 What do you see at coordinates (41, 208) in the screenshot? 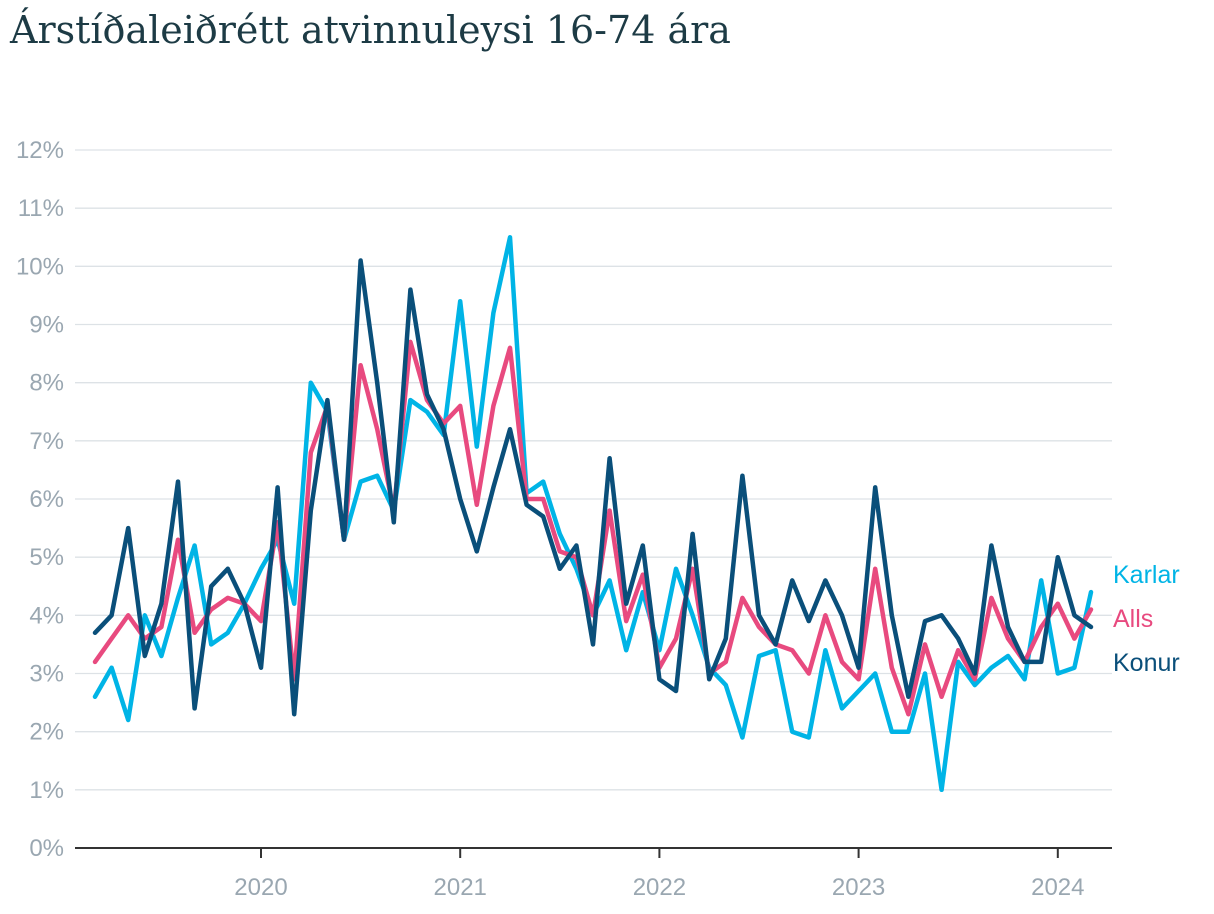
I see `y-tick-label: 11%` at bounding box center [41, 208].